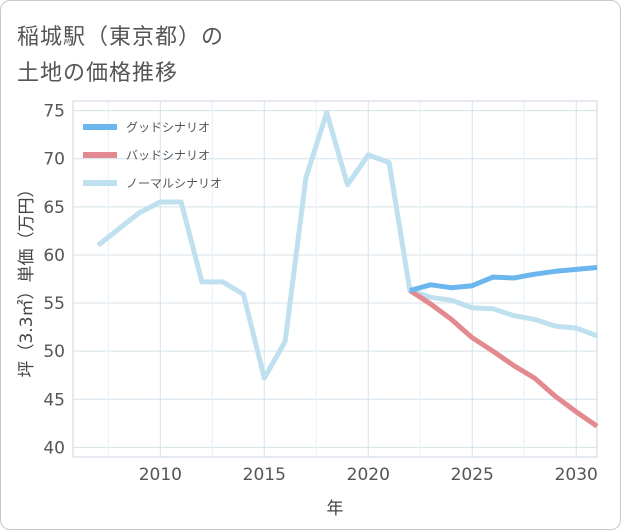  I want to click on legend-label-0: グッドシナリオ, so click(168, 128).